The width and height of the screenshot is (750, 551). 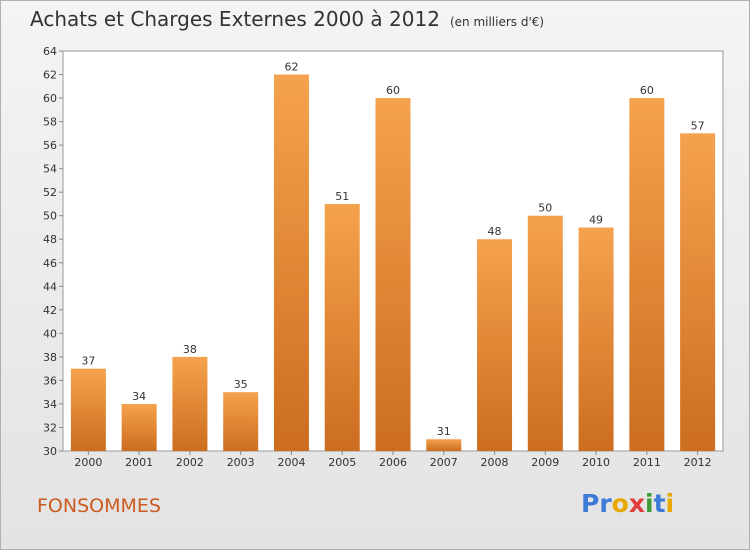 What do you see at coordinates (50, 192) in the screenshot?
I see `y-tick-label: 52` at bounding box center [50, 192].